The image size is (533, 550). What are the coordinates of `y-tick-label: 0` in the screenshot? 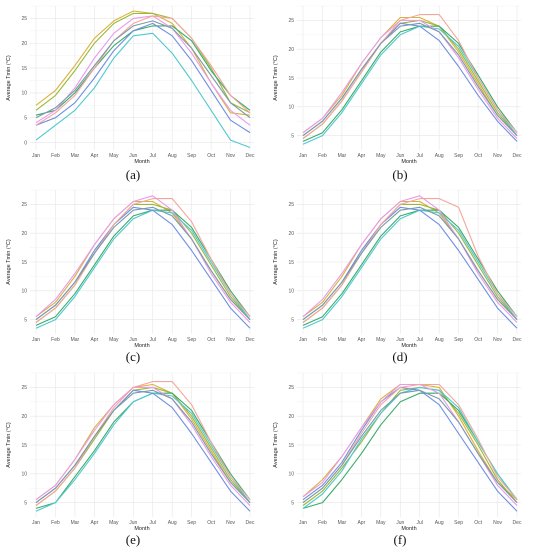 It's located at (25, 143).